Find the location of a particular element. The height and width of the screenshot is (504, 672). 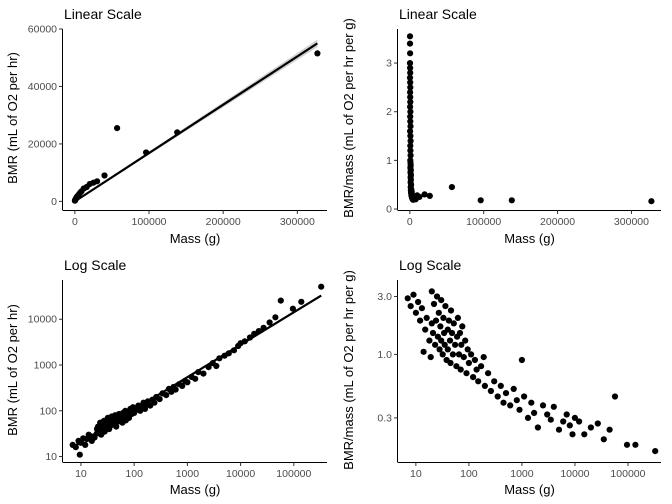

y-tick-label: 1.0 is located at coordinates (384, 355).